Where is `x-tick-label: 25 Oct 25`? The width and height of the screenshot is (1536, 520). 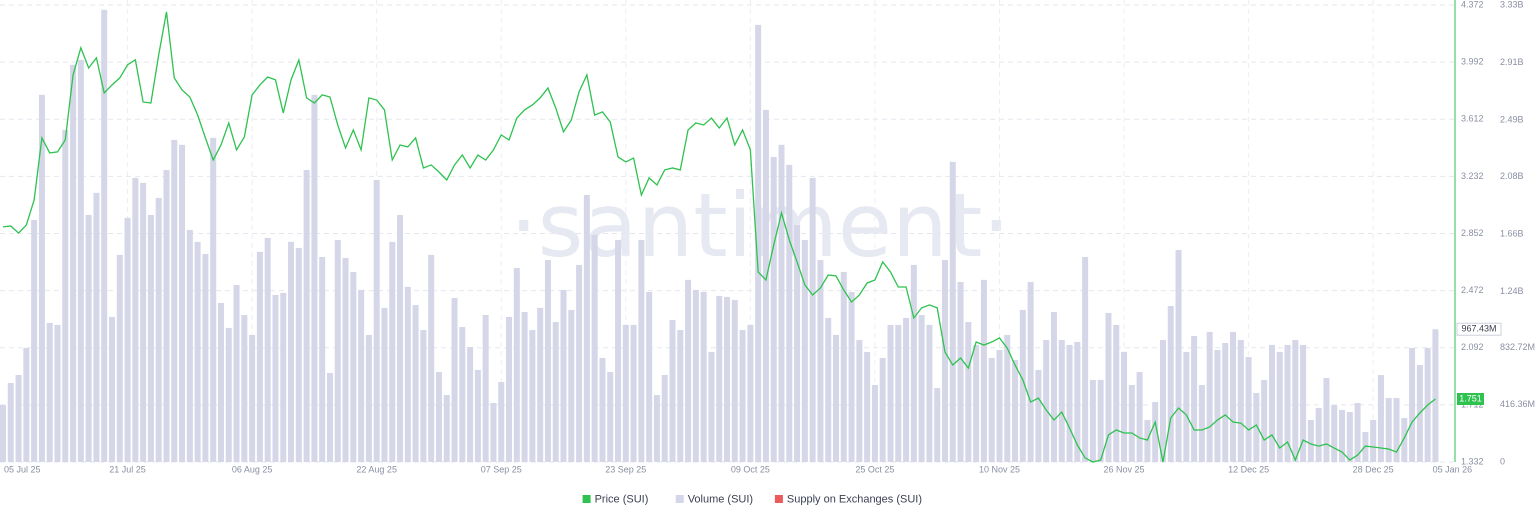
x-tick-label: 25 Oct 25 is located at coordinates (874, 469).